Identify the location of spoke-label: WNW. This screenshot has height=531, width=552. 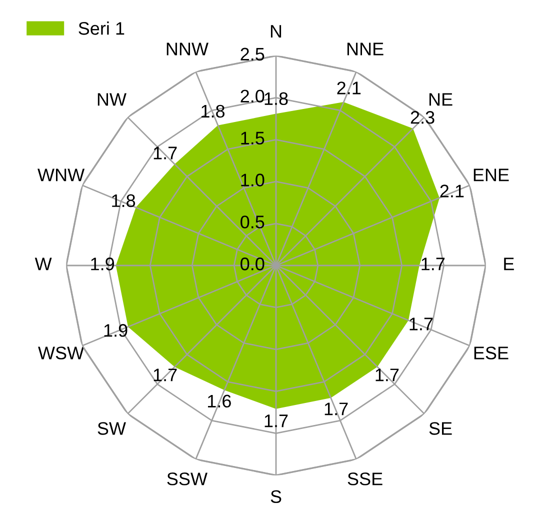
(61, 175).